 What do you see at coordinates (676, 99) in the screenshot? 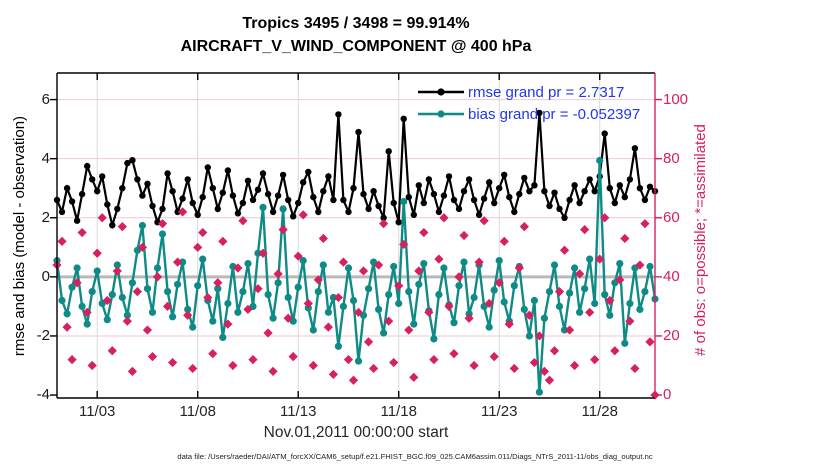
I see `right-tick-label: 100` at bounding box center [676, 99].